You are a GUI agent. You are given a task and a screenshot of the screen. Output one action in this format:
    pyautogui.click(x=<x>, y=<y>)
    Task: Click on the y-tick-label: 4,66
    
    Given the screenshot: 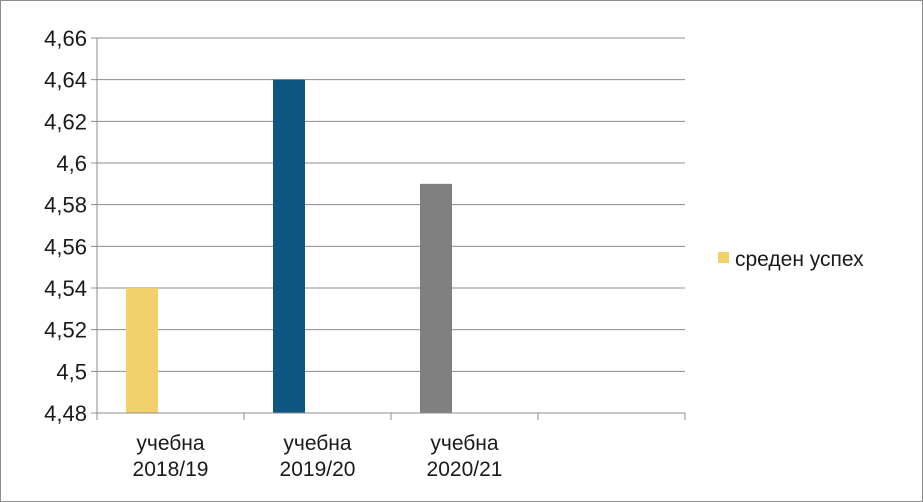 What is the action you would take?
    pyautogui.click(x=65, y=38)
    